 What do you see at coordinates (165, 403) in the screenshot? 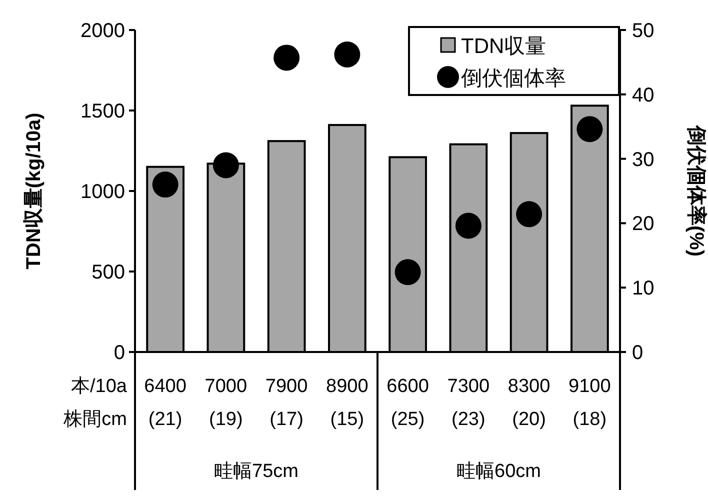
I see `x-tick-label: 6400 (21)` at bounding box center [165, 403].